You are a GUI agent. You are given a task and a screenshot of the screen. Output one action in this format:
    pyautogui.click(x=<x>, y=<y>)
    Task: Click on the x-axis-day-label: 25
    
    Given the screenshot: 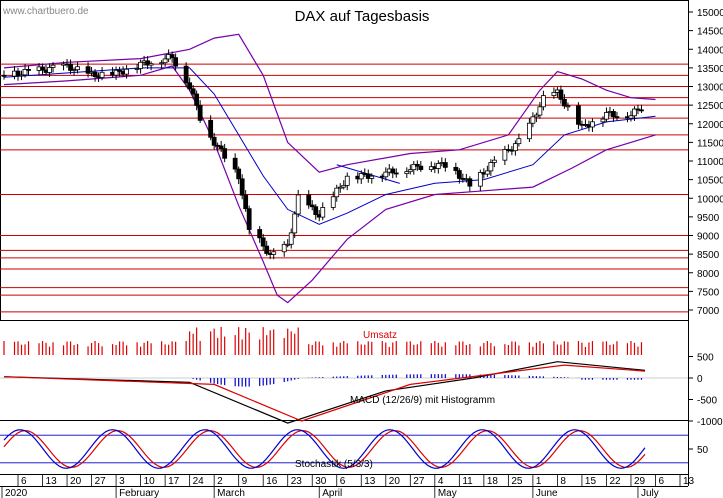 What is the action you would take?
    pyautogui.click(x=517, y=481)
    